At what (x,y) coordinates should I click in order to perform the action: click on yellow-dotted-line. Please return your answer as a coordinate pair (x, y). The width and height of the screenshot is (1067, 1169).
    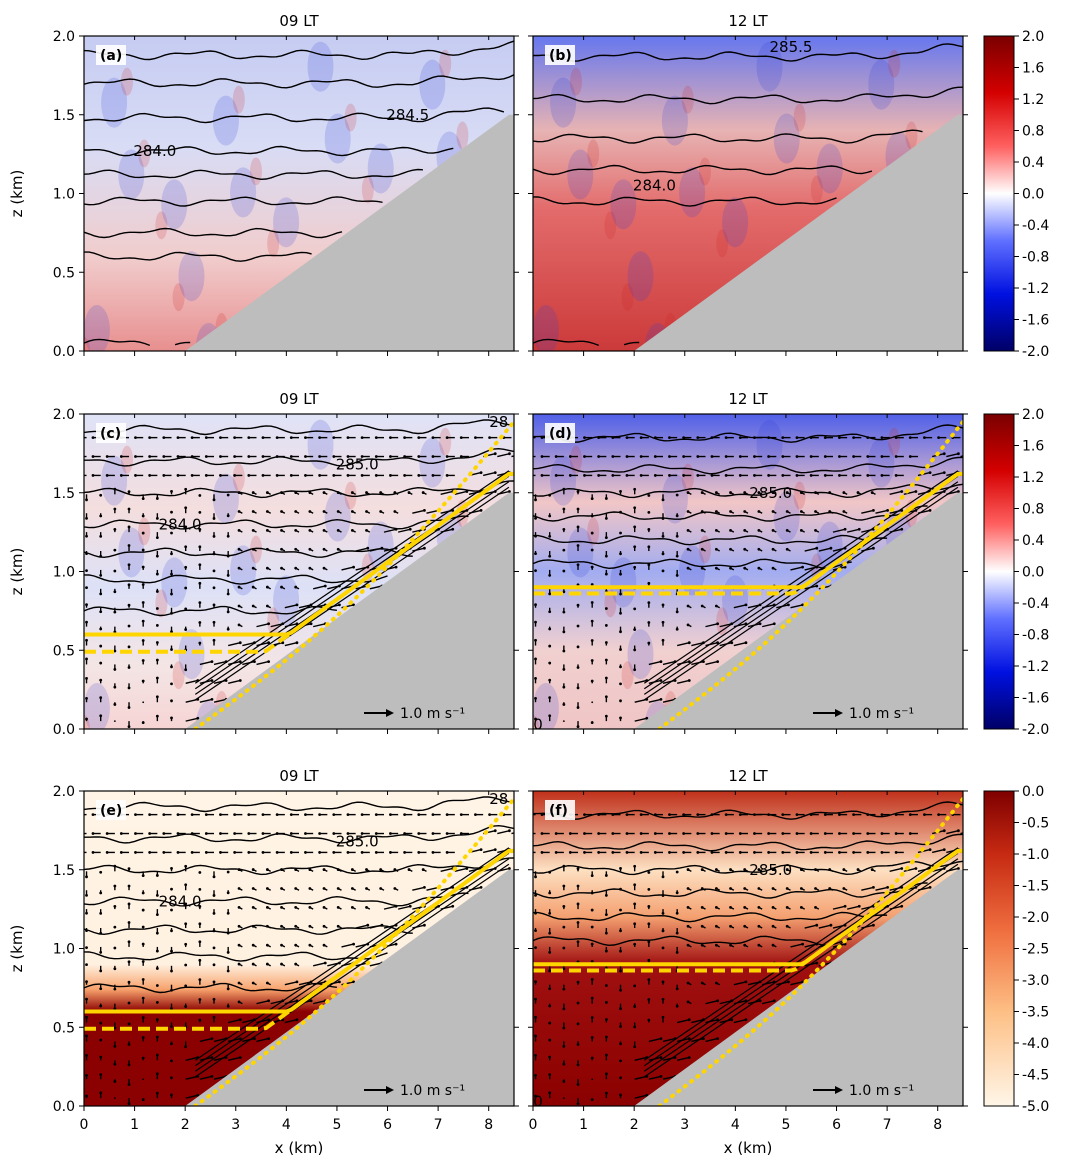
    Looking at the image, I should click on (810, 951).